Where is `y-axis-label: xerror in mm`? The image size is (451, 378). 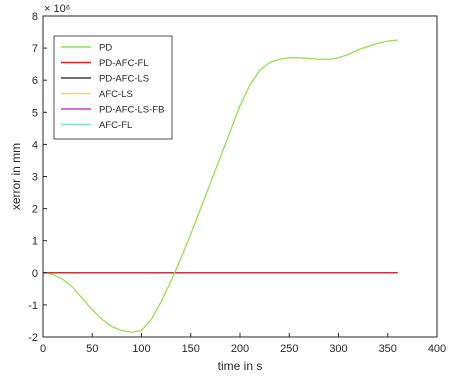 y-axis-label: xerror in mm is located at coordinates (16, 176).